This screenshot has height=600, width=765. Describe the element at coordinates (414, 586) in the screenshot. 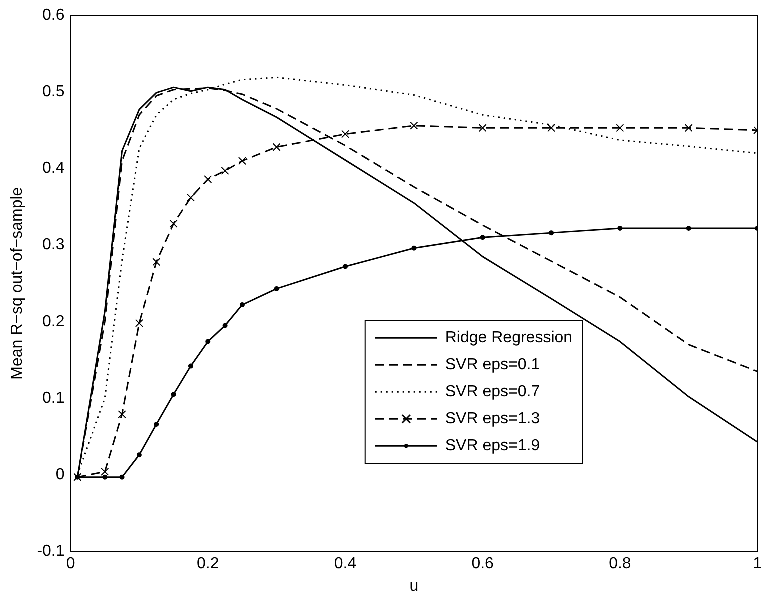

I see `x-axis-title: u` at that location.